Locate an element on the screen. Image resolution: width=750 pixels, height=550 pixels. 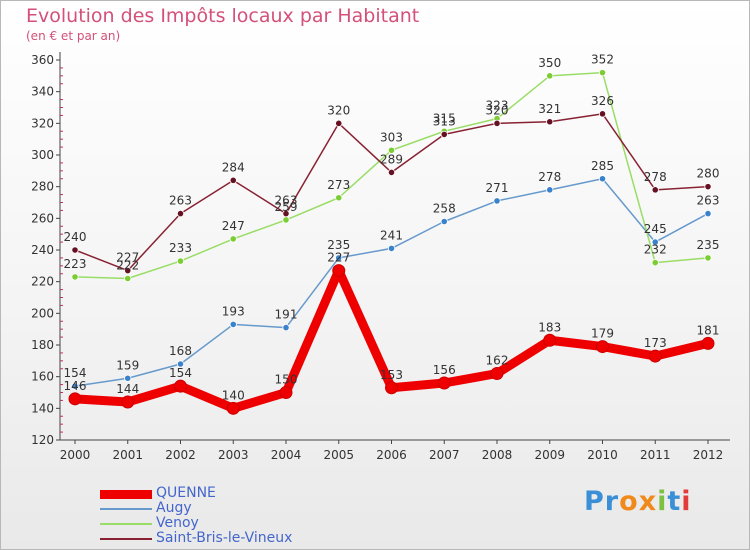
data-label: 144 is located at coordinates (127, 389).